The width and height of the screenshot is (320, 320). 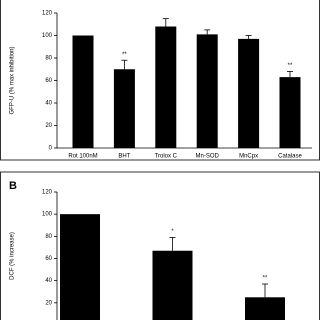 What do you see at coordinates (172, 232) in the screenshot?
I see `significance-label: *` at bounding box center [172, 232].